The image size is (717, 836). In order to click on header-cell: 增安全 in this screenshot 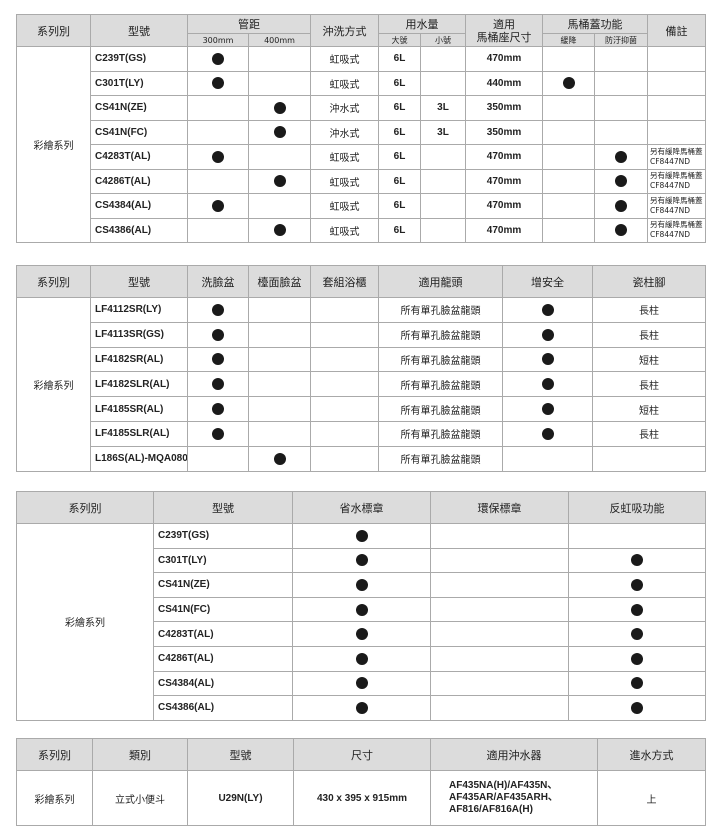, I will do `click(547, 281)`.